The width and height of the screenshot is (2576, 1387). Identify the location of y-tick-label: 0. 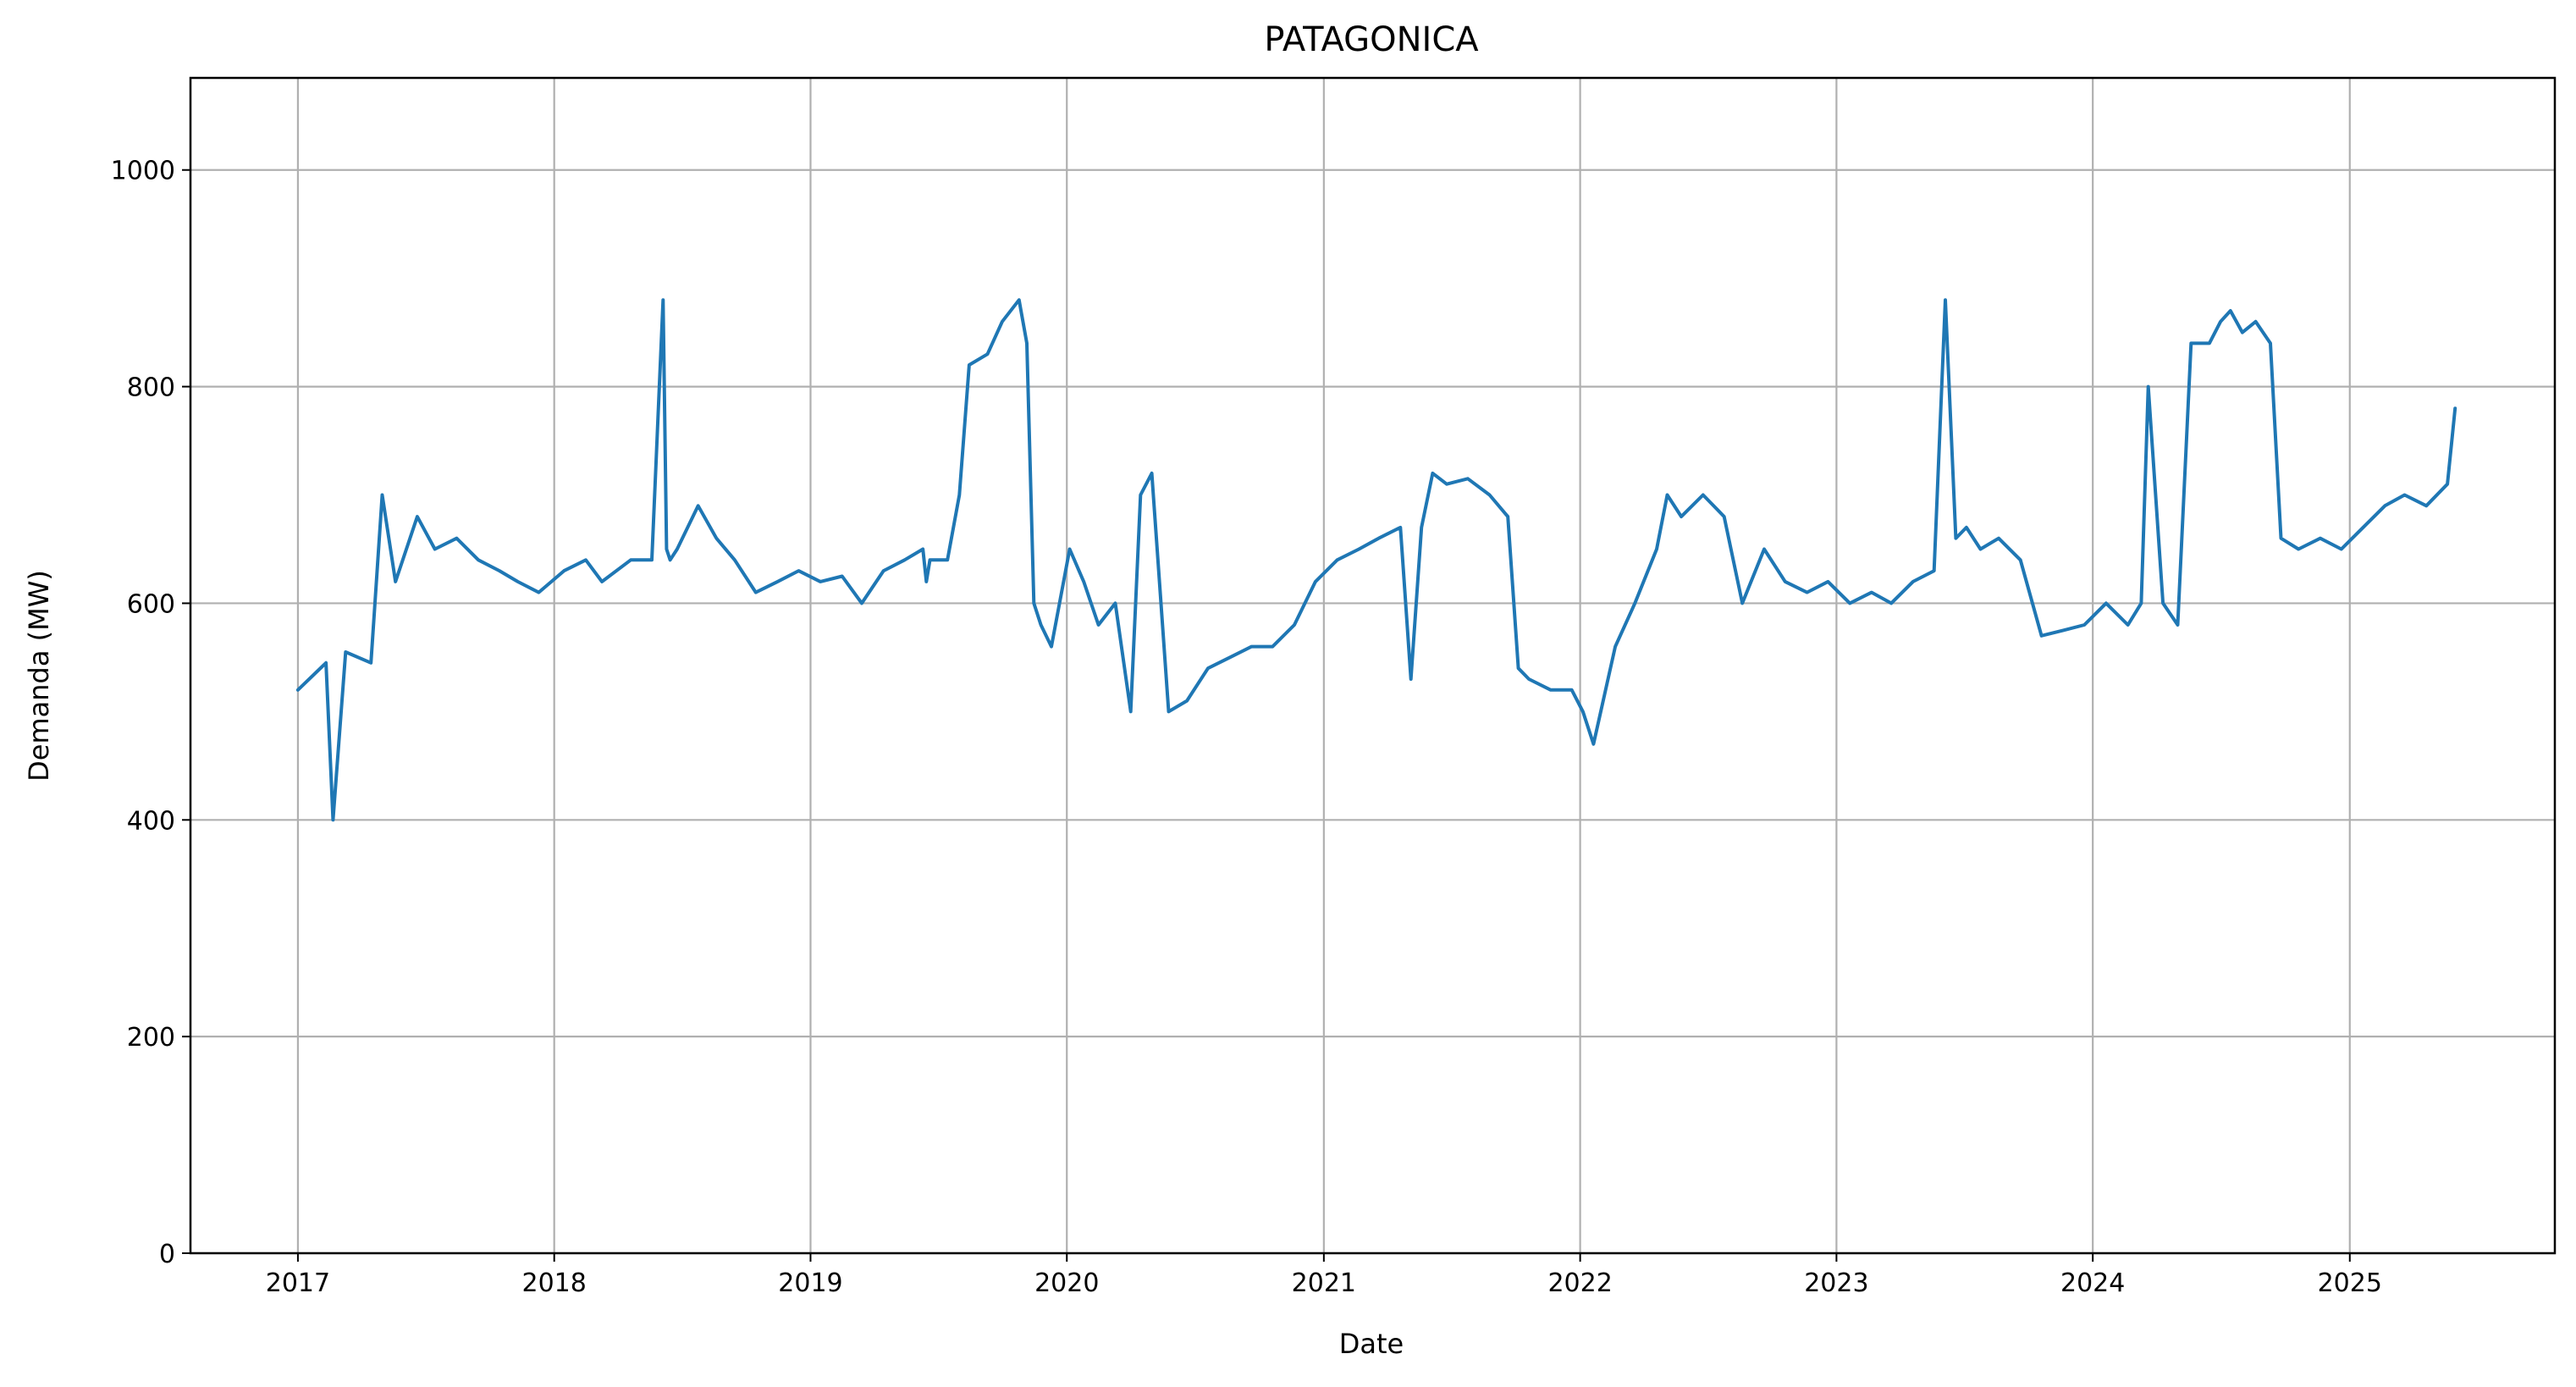
(167, 1254).